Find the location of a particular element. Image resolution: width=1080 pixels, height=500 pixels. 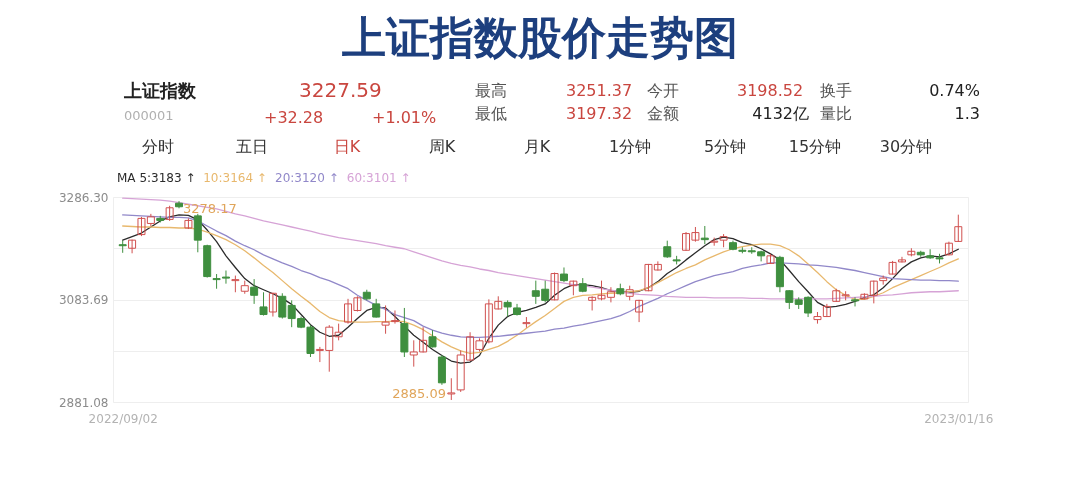

text: 0.74% is located at coordinates (954, 90).